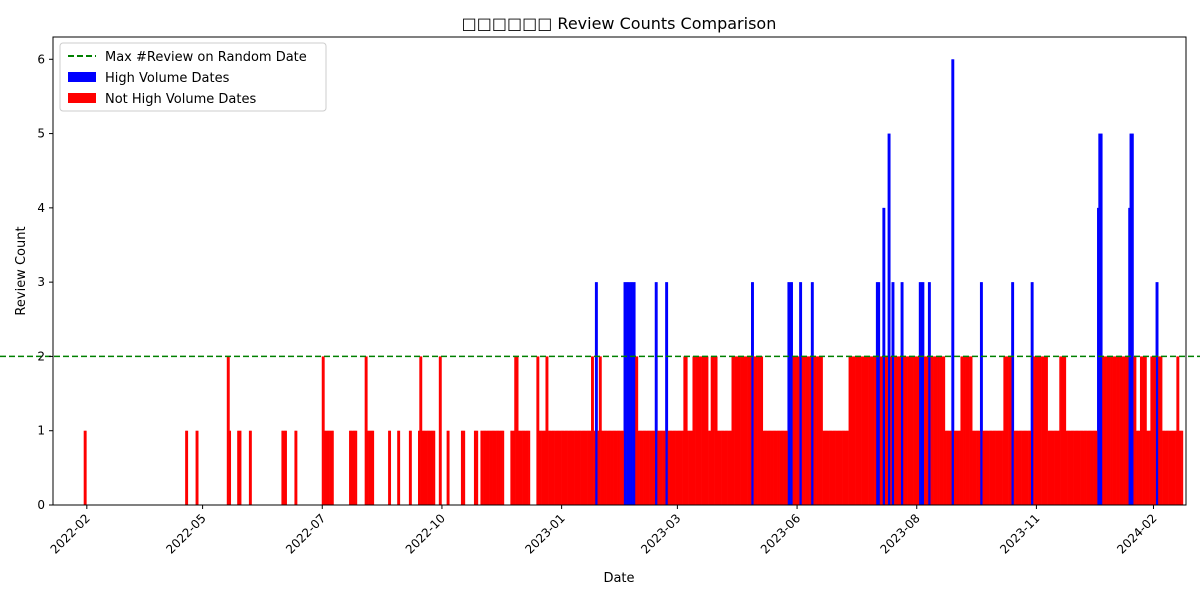 Image resolution: width=1200 pixels, height=600 pixels. Describe the element at coordinates (660, 533) in the screenshot. I see `x-tick-label: 2023-03` at that location.